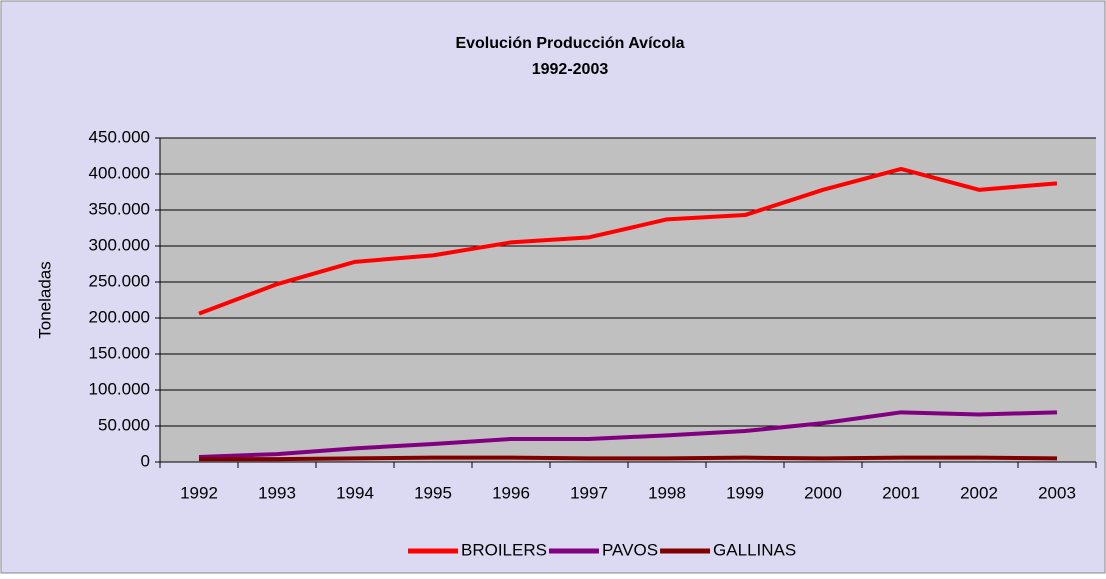  What do you see at coordinates (589, 492) in the screenshot?
I see `x-tick-label: 1997` at bounding box center [589, 492].